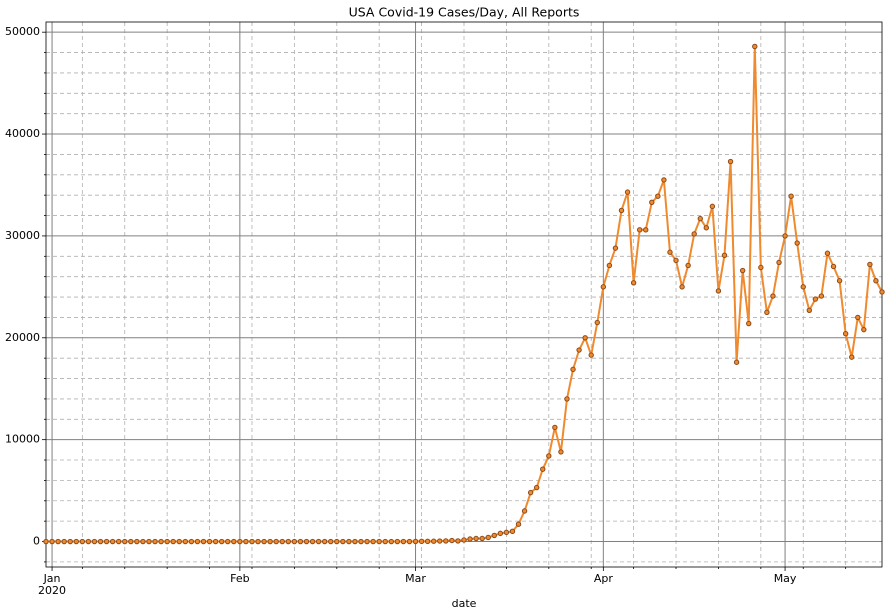 The image size is (890, 616). I want to click on x-axis-label: date, so click(464, 603).